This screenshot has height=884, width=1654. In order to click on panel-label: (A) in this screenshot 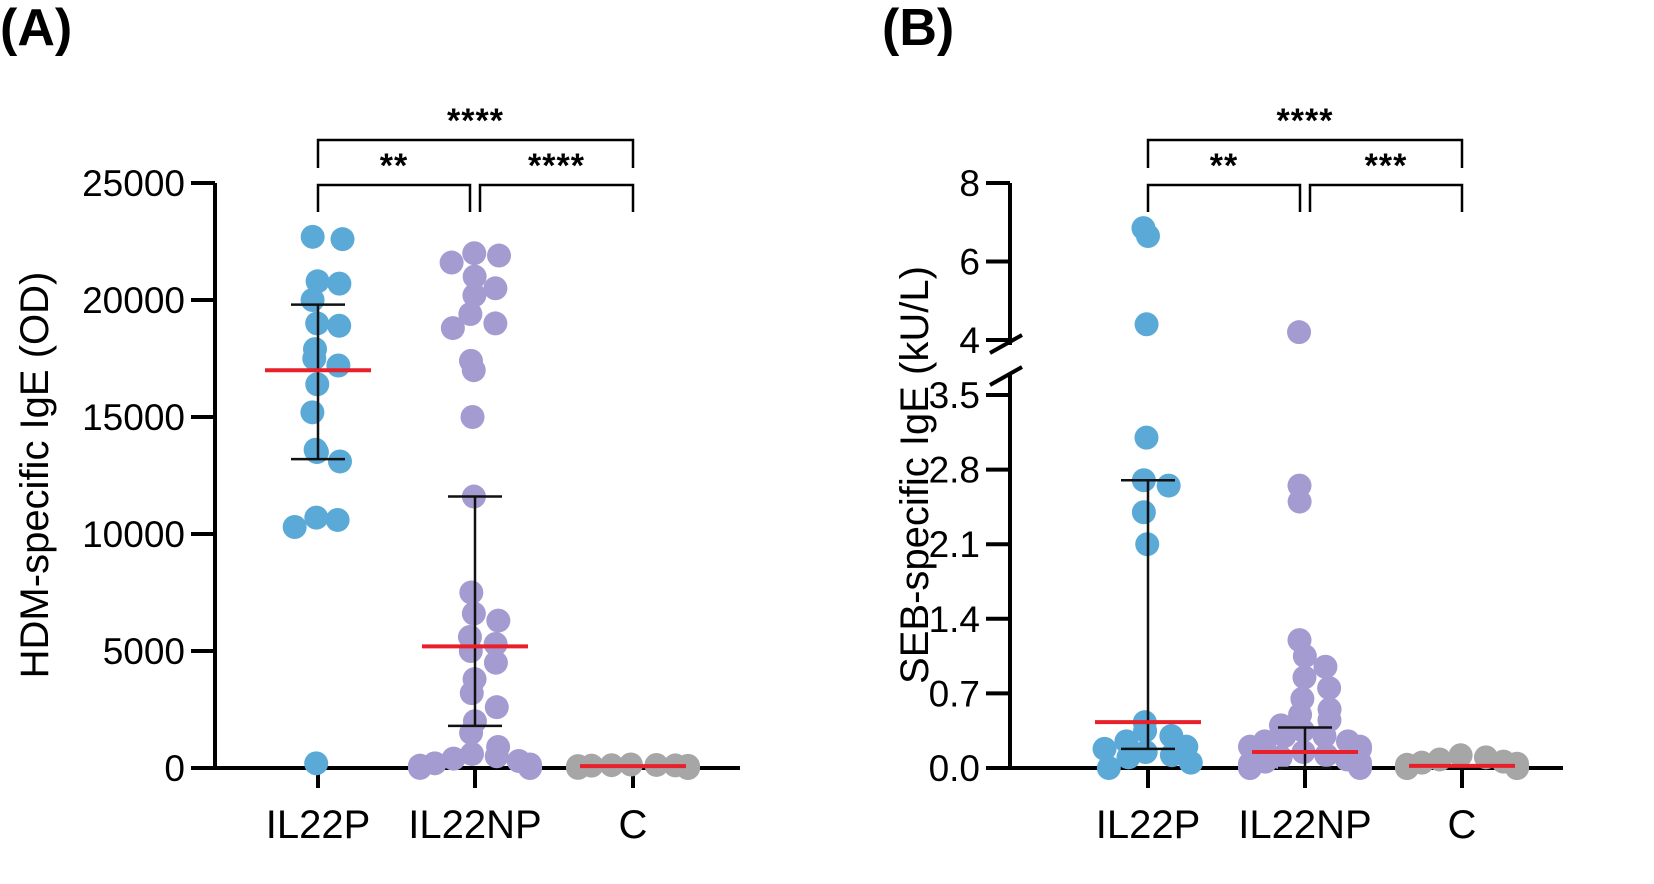, I will do `click(36, 28)`.